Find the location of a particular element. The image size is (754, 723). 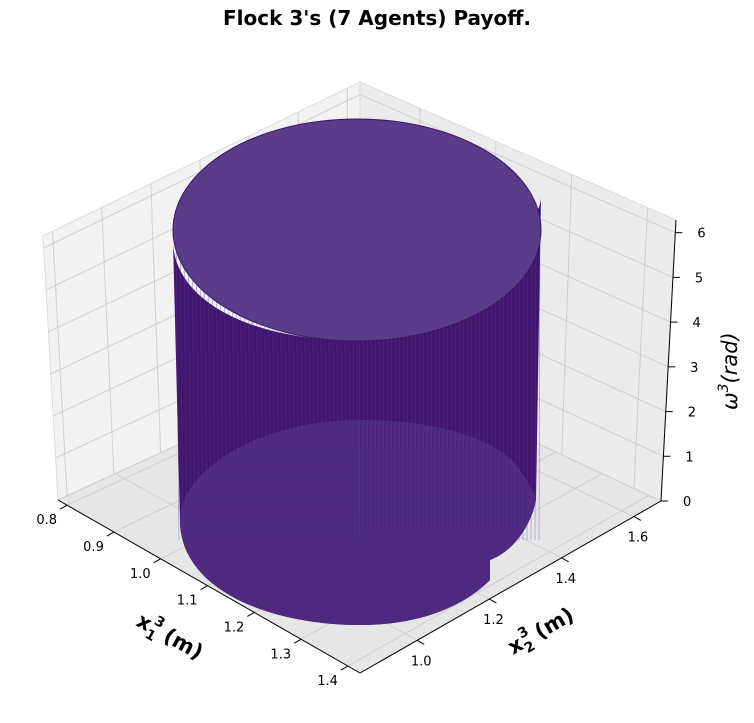

z-tick-label: 0 is located at coordinates (687, 502).